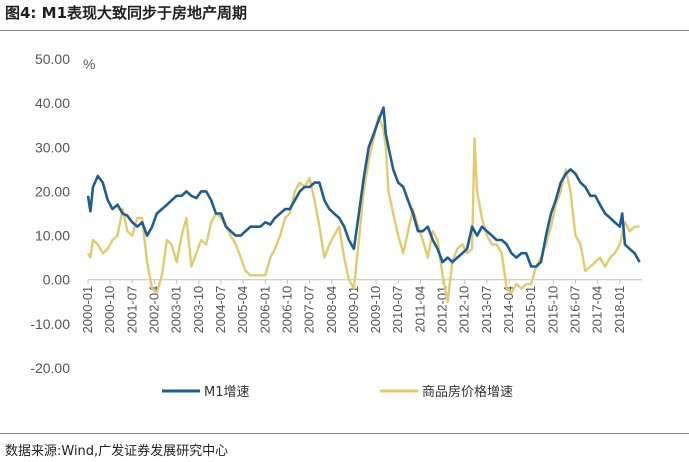  What do you see at coordinates (464, 310) in the screenshot?
I see `x-tick-label: 2012-10` at bounding box center [464, 310].